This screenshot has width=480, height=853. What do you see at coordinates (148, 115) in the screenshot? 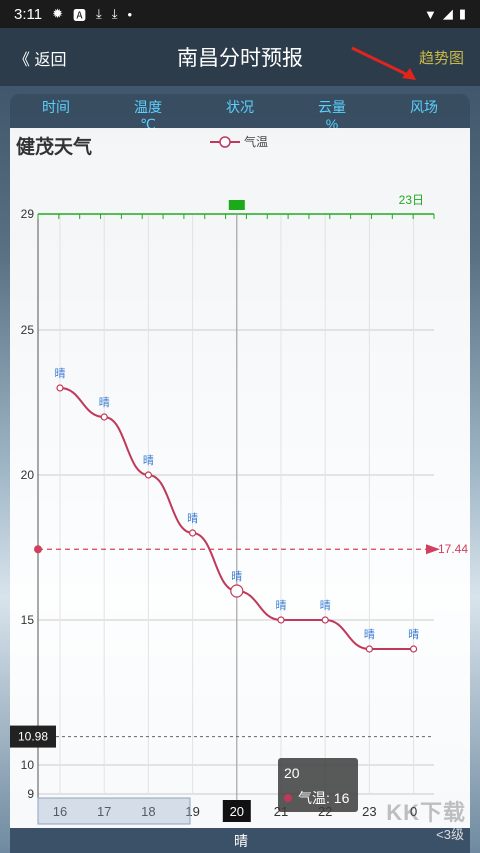
I see `col-temp: 温度 ℃` at bounding box center [148, 115].